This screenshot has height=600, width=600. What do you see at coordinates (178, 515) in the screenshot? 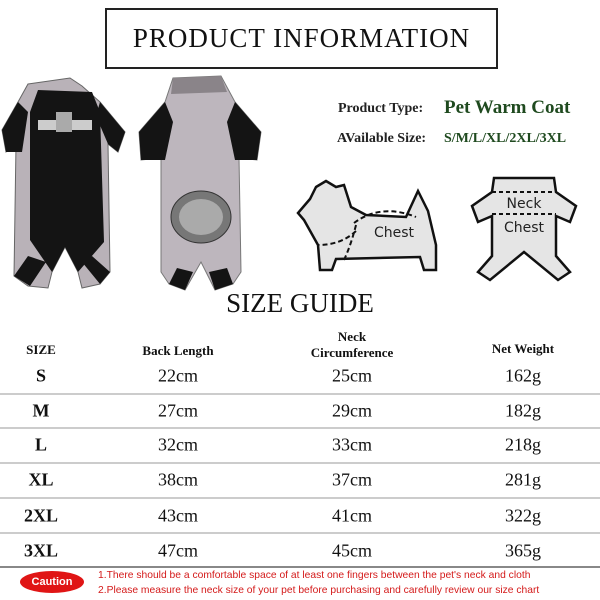
I see `cell-back-length: 43cm` at bounding box center [178, 515].